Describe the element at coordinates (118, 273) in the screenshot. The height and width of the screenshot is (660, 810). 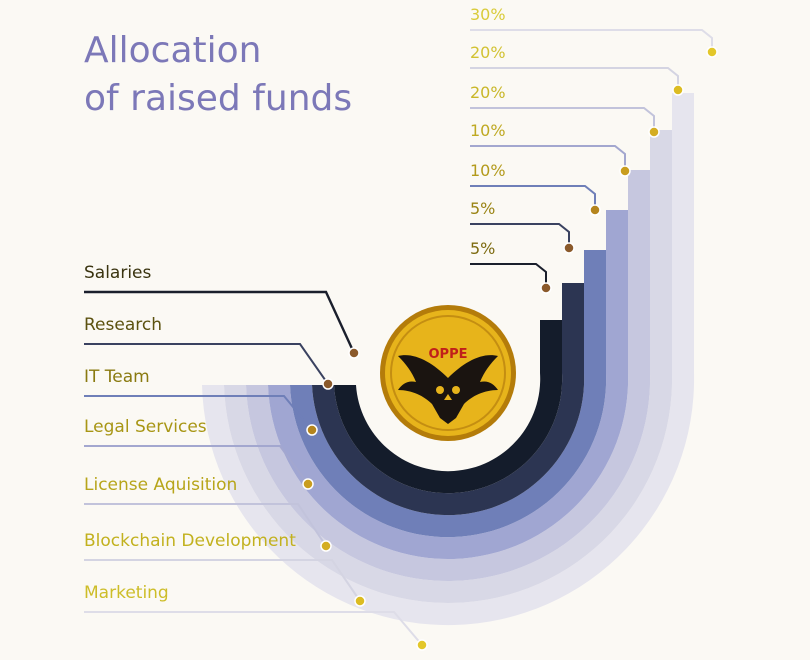
I see `category-label: Salaries` at that location.